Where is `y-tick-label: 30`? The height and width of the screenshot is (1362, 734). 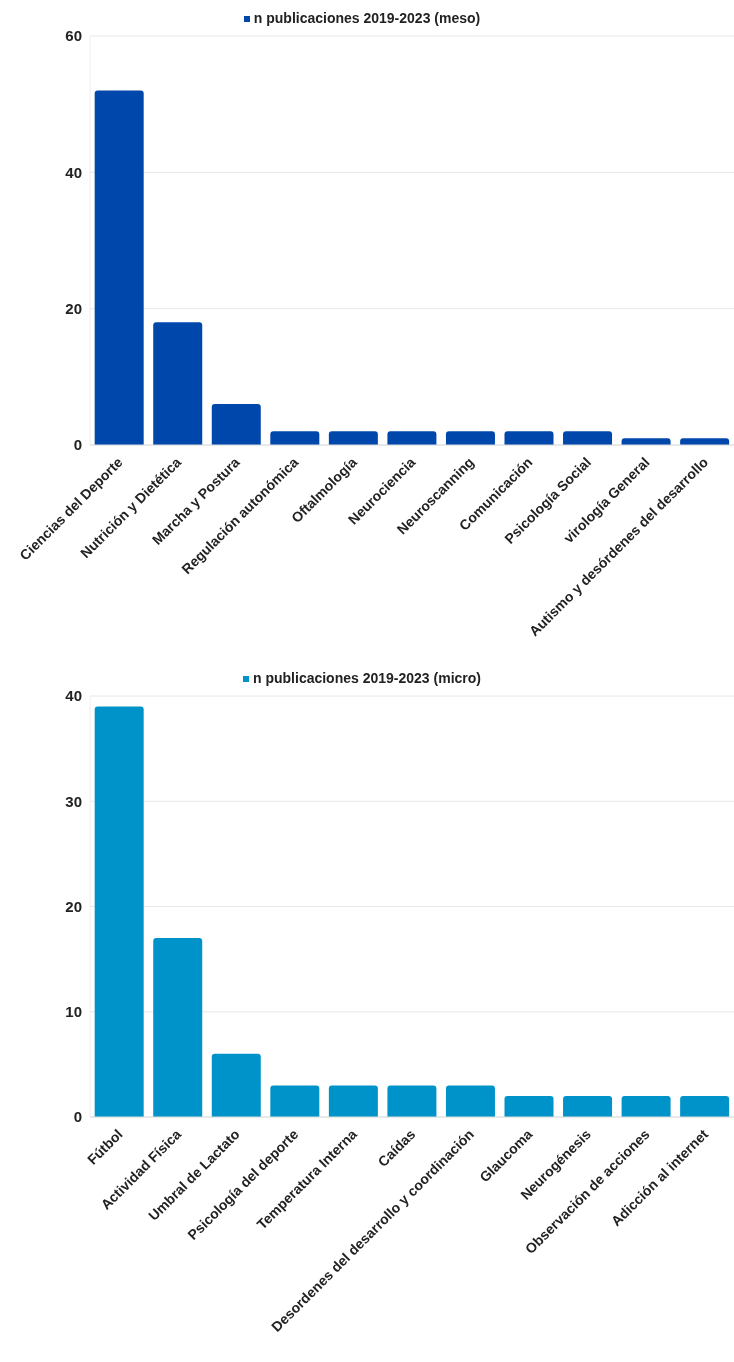
y-tick-label: 30 is located at coordinates (73, 801).